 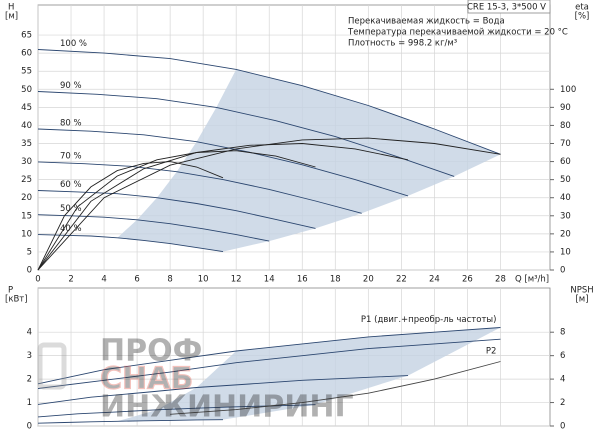 I want to click on curve-label: P2, so click(x=491, y=352).